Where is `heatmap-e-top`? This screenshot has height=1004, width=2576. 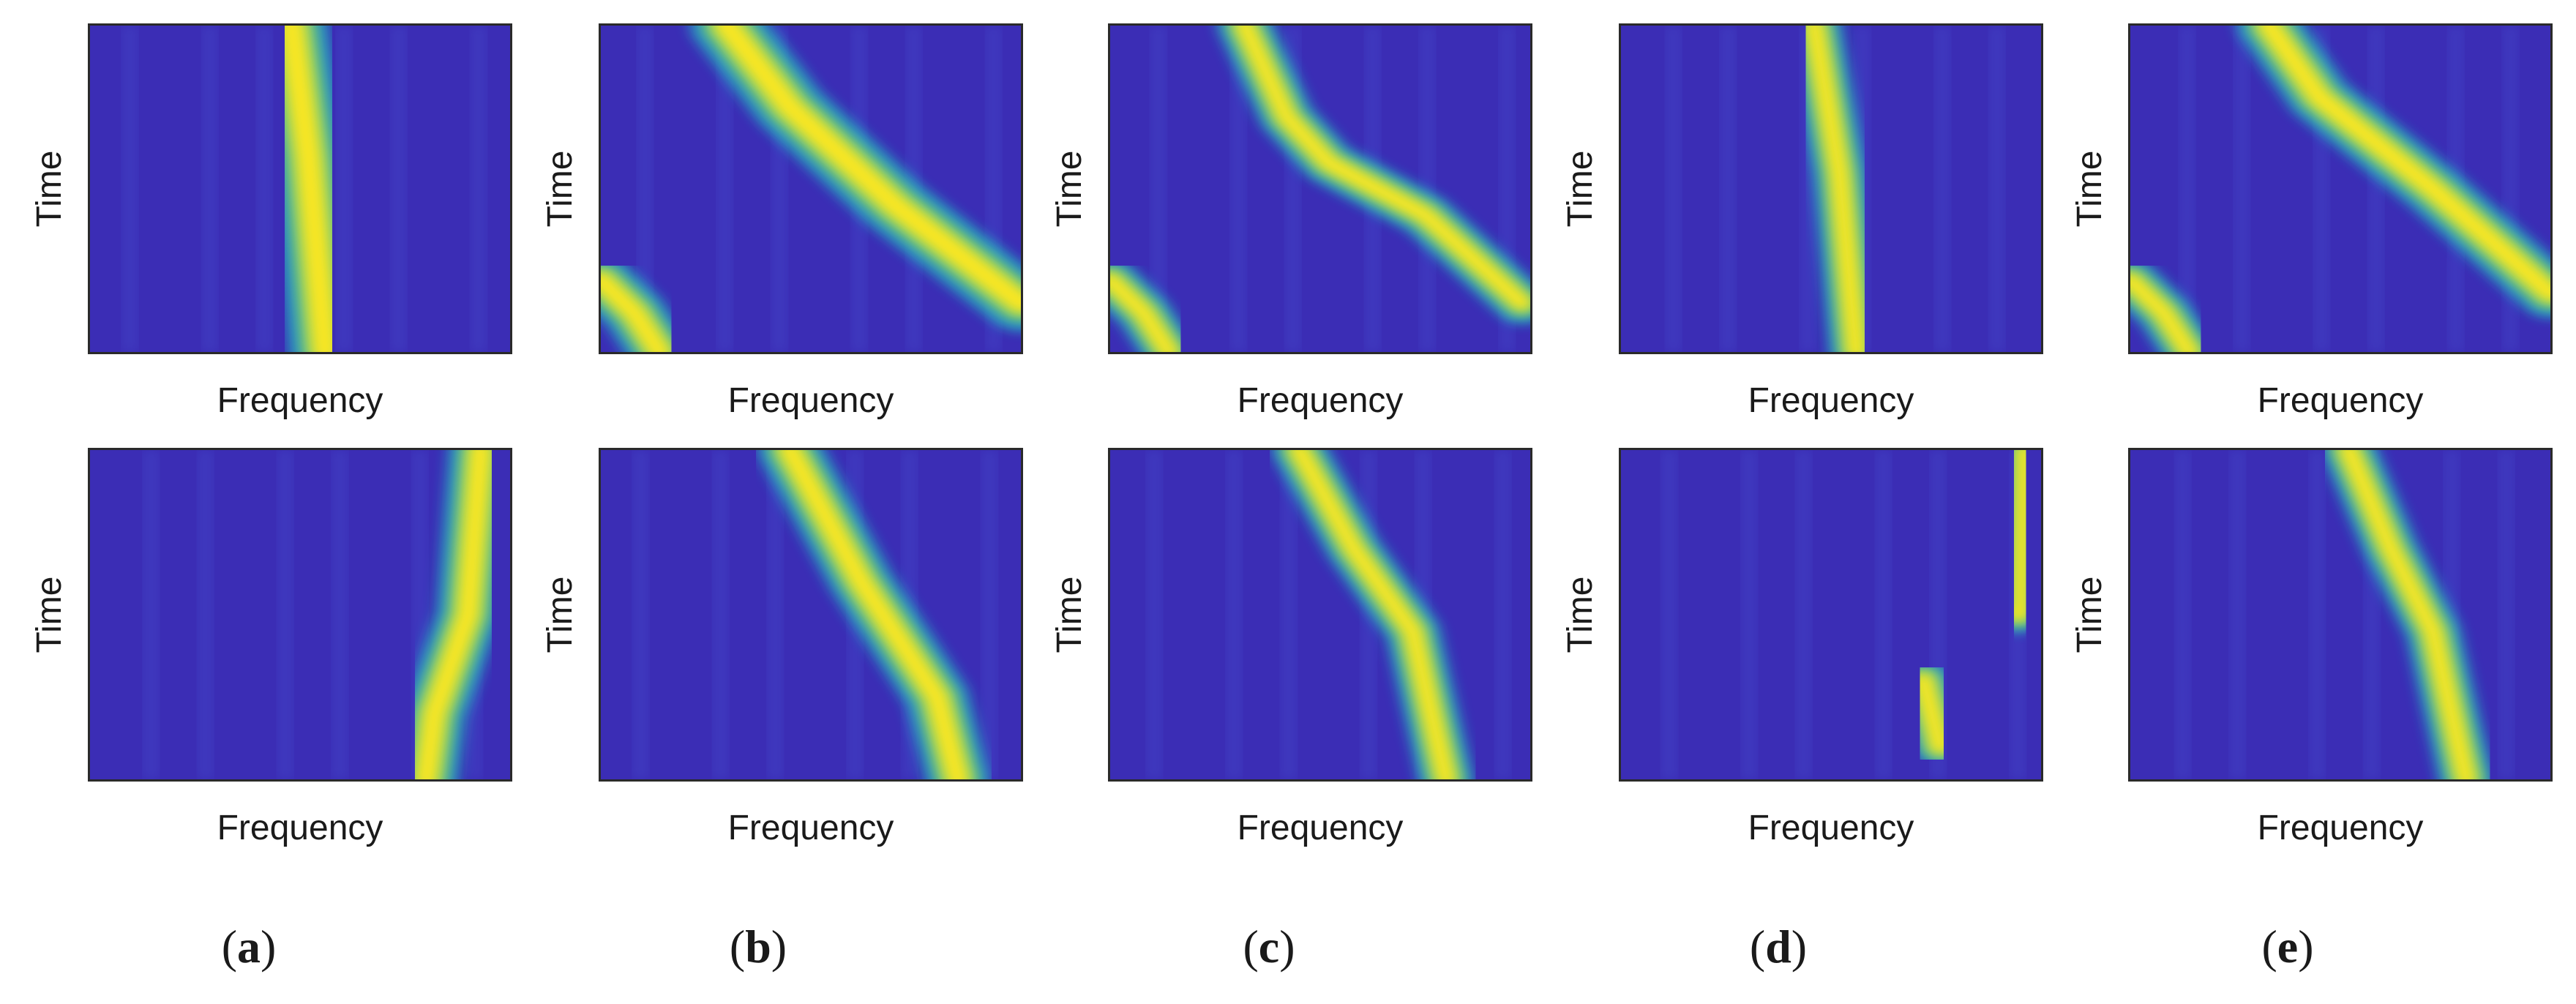
heatmap-e-top is located at coordinates (2340, 188).